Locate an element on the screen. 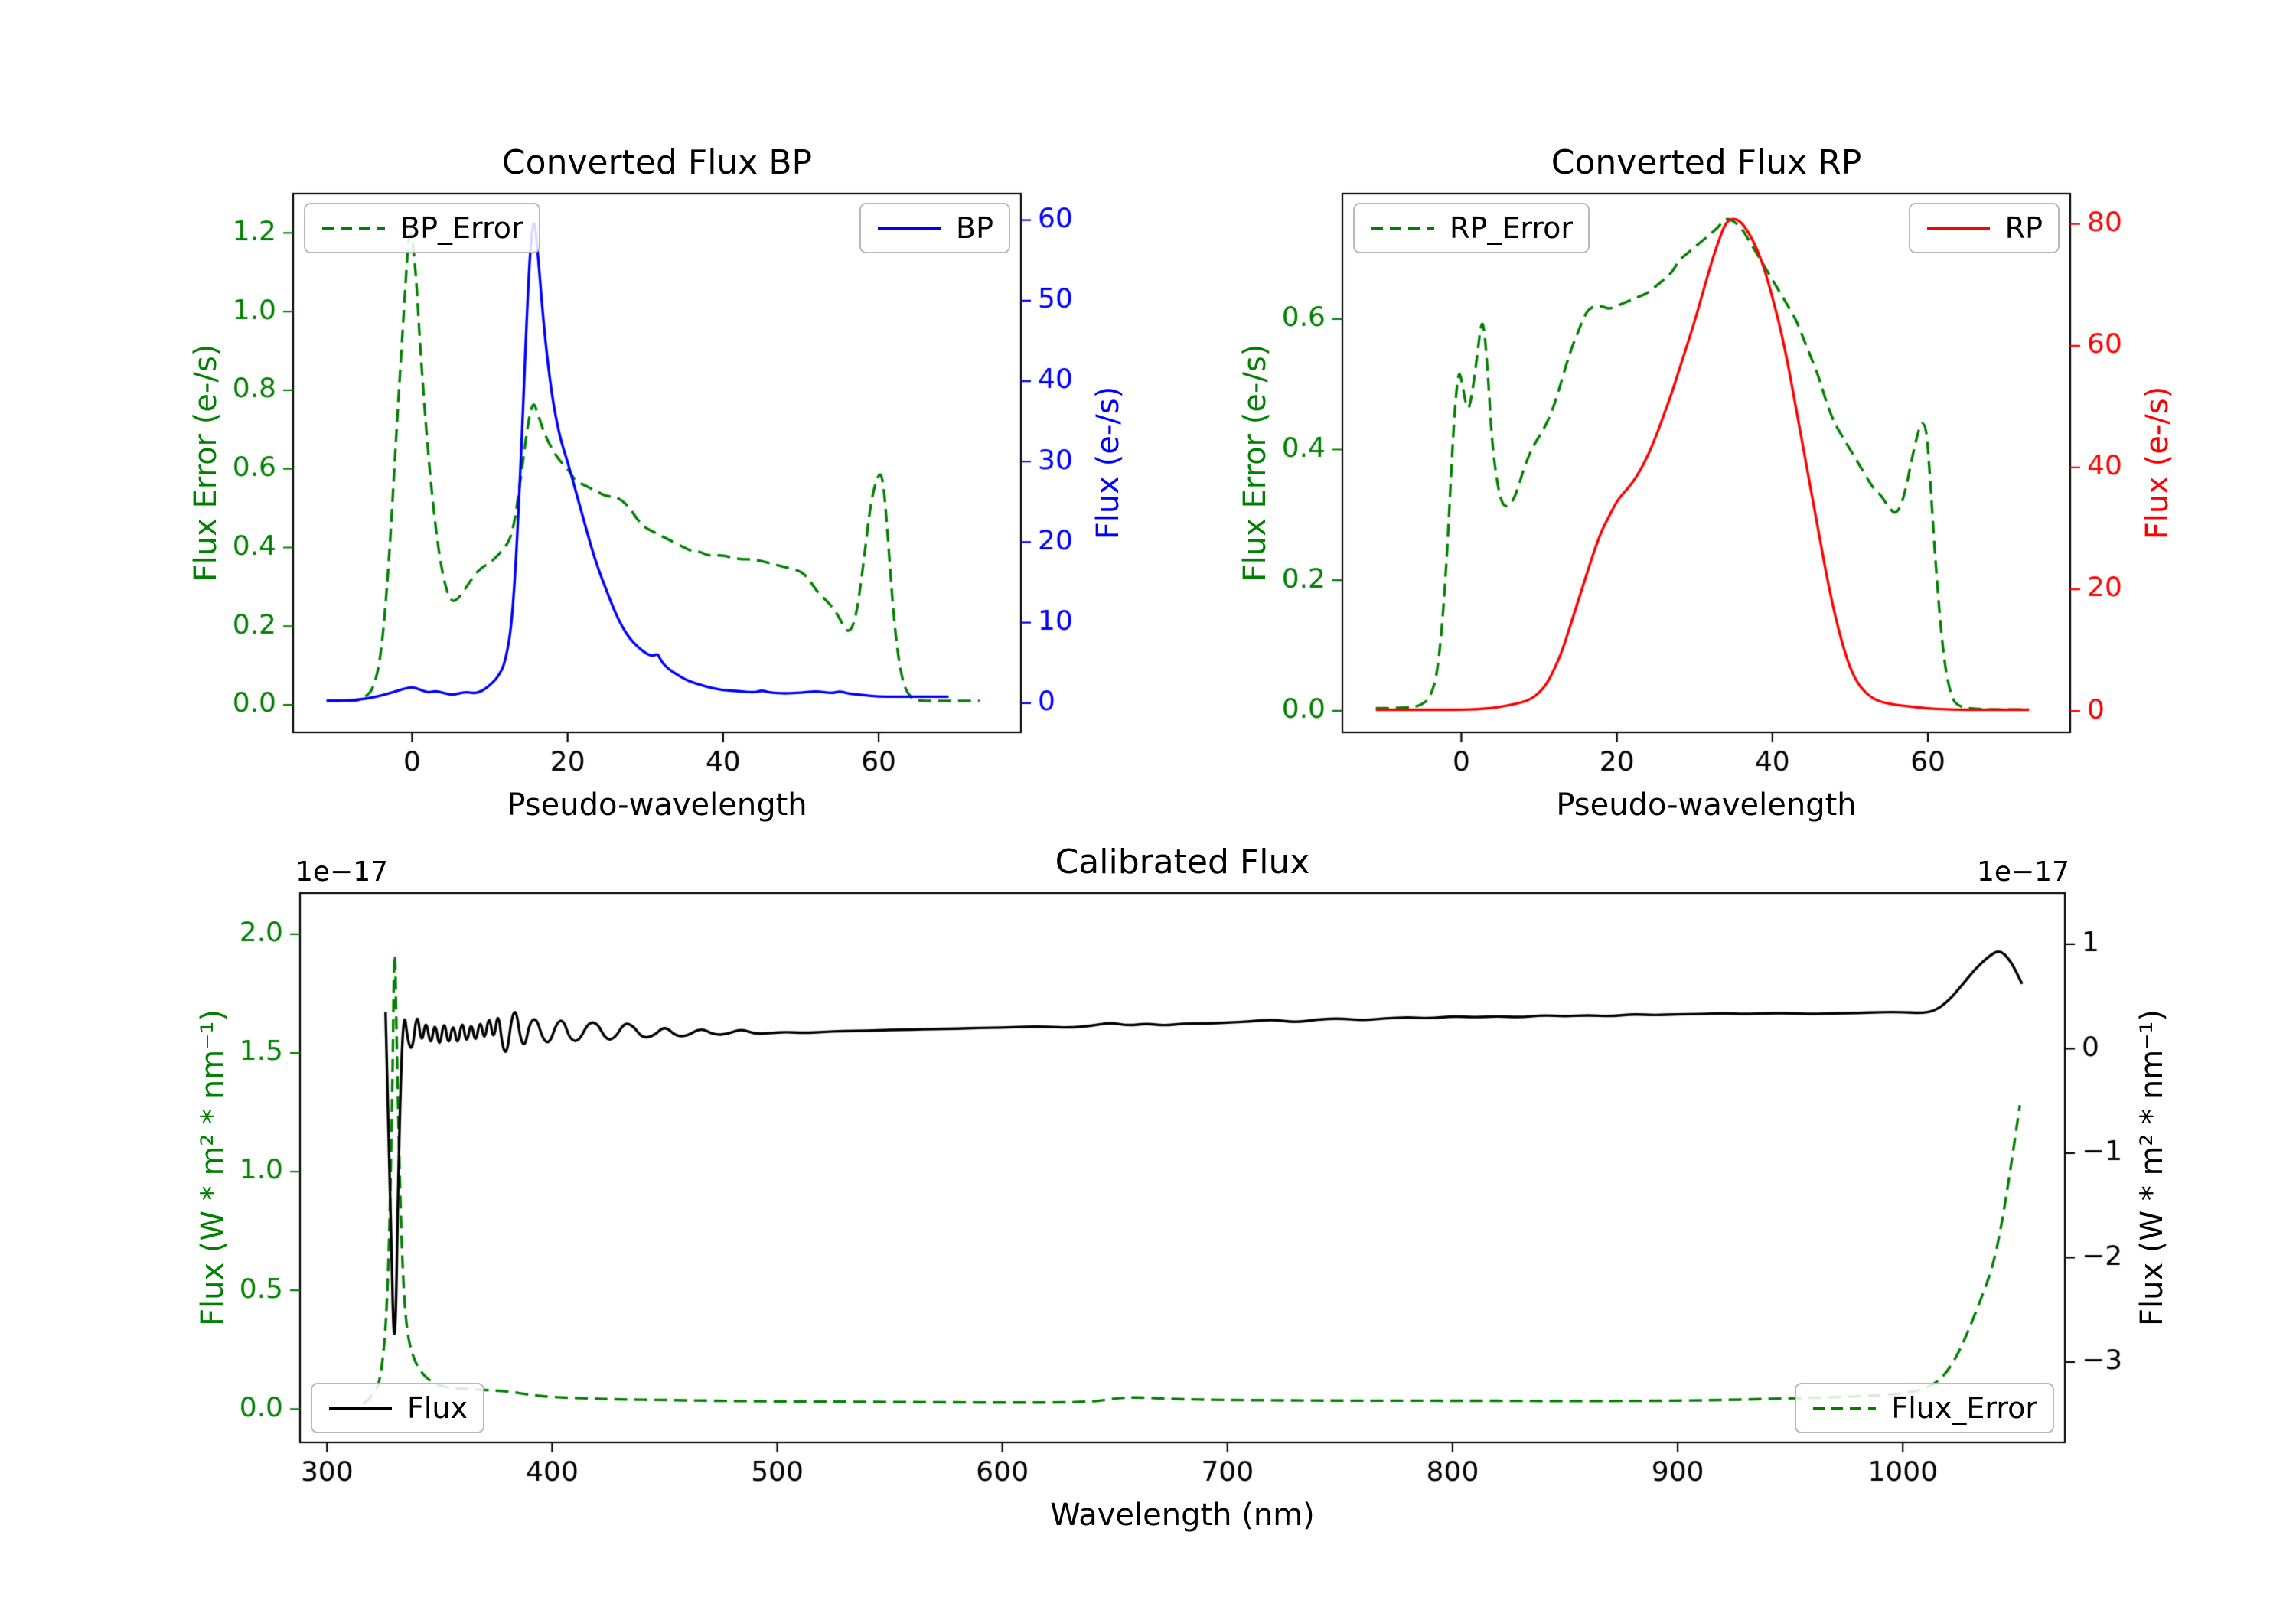 The width and height of the screenshot is (2296, 1607). bp-right-axis-label: Flux (e-/s) is located at coordinates (1108, 463).